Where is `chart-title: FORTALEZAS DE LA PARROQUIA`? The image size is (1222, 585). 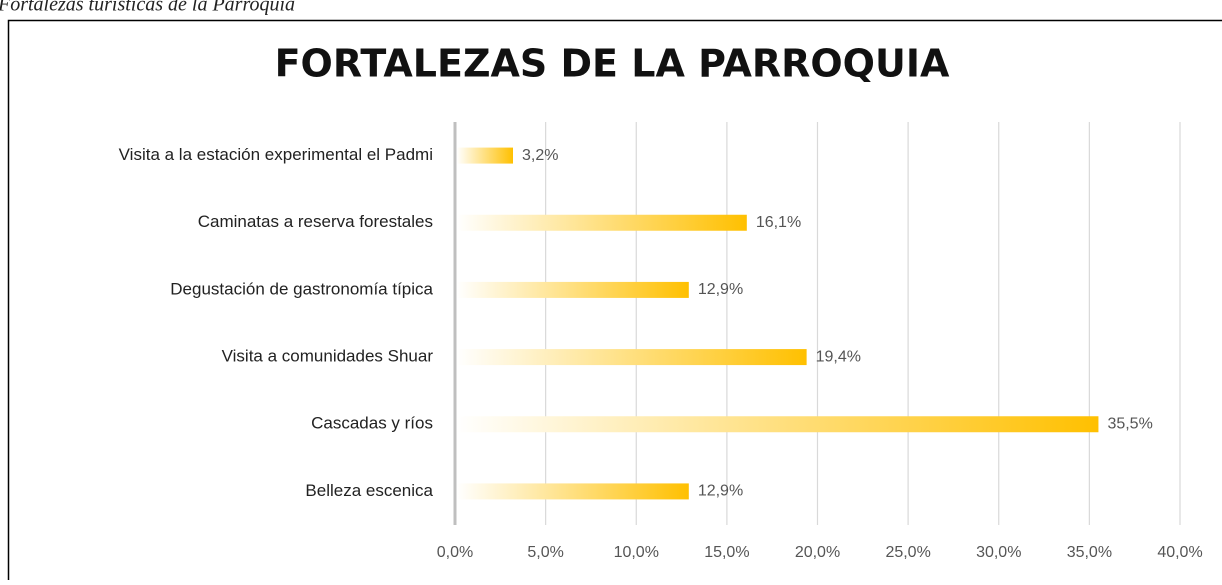 chart-title: FORTALEZAS DE LA PARROQUIA is located at coordinates (612, 64).